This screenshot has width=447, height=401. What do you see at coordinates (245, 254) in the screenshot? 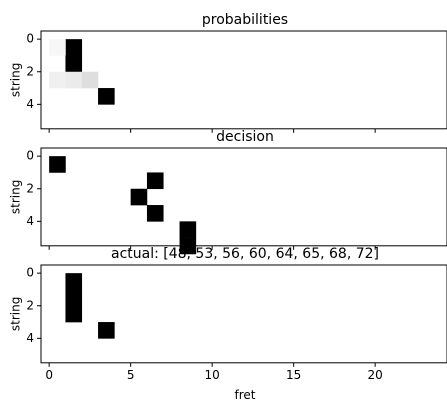
I see `panel-title: actual: [48, 53, 56, 60, 64, 65, 68, 72]` at bounding box center [245, 254].